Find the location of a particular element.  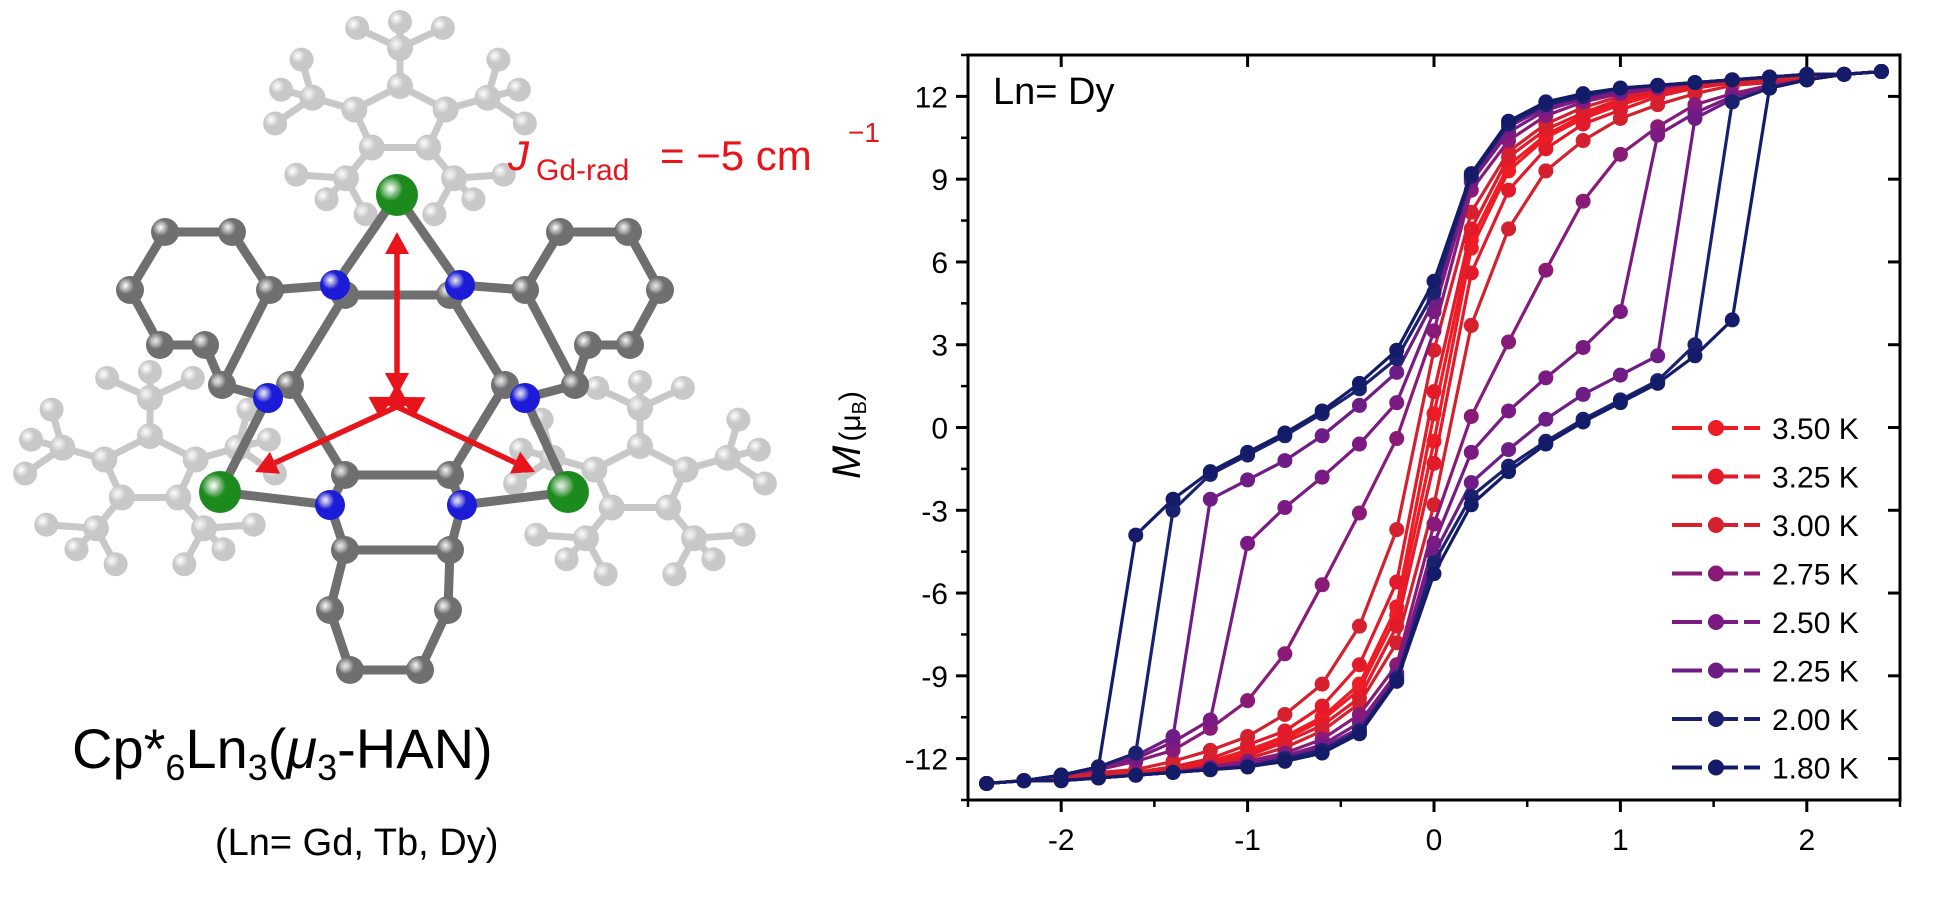

legend-item: 2.50 K is located at coordinates (1765, 623).